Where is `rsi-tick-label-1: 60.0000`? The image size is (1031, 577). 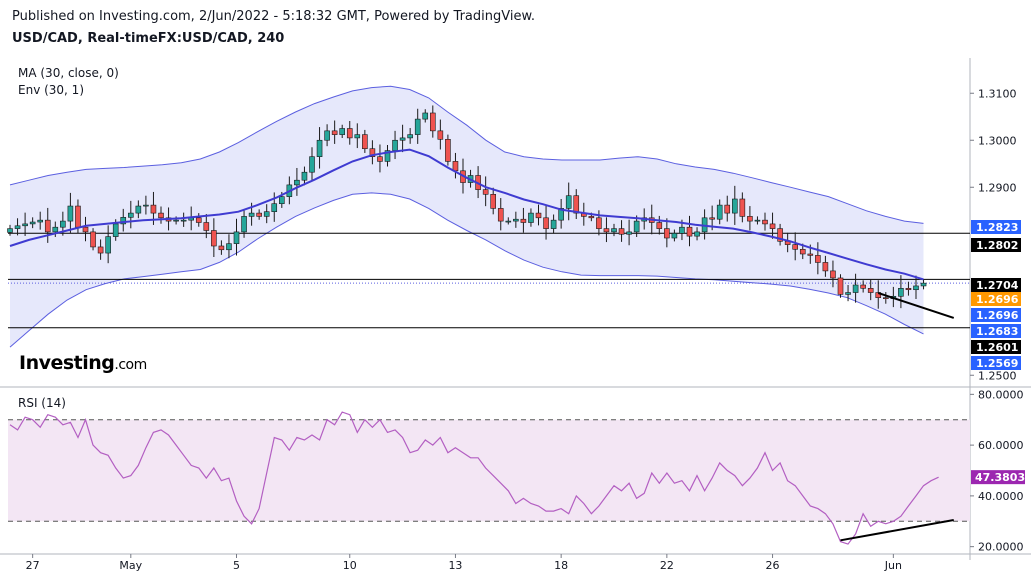
rsi-tick-label-1: 60.0000 is located at coordinates (1001, 445).